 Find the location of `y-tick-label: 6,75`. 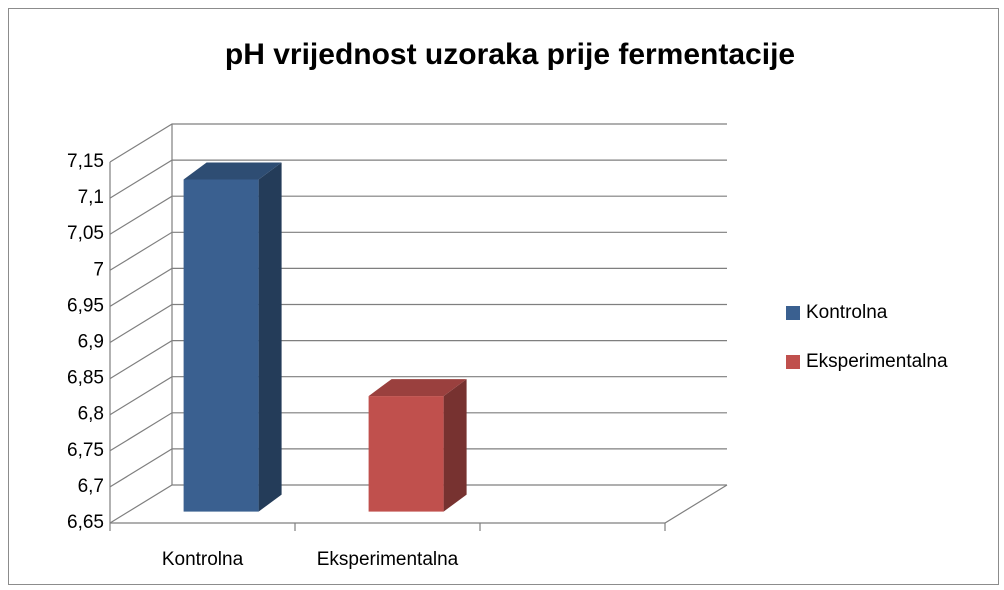

y-tick-label: 6,75 is located at coordinates (85, 450).